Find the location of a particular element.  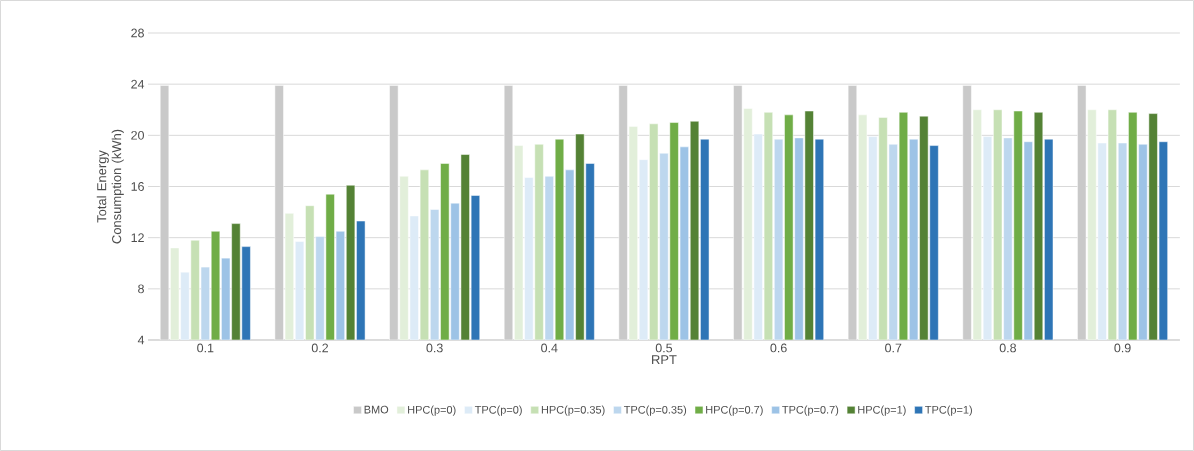

legend-label: BMO is located at coordinates (376, 409).